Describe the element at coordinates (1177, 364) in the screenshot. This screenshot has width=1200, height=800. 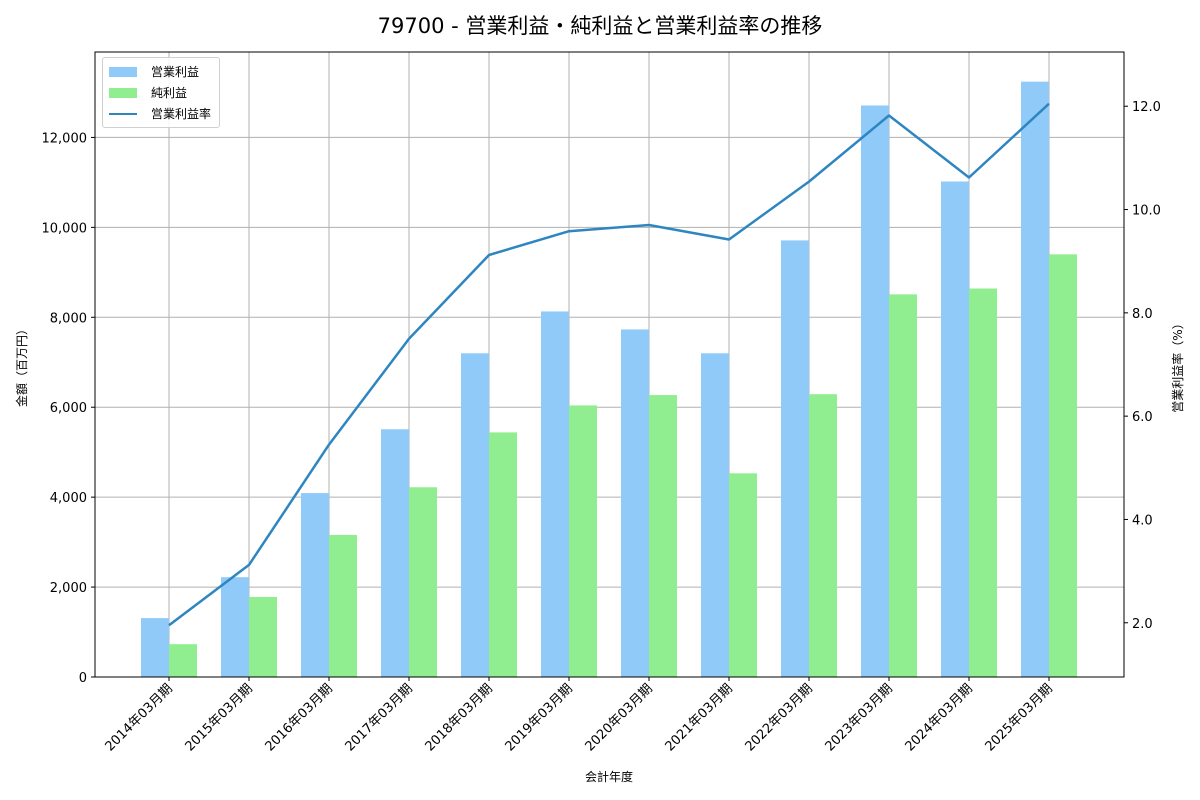
I see `right-y-axis-label: 営業利益率（%）` at that location.